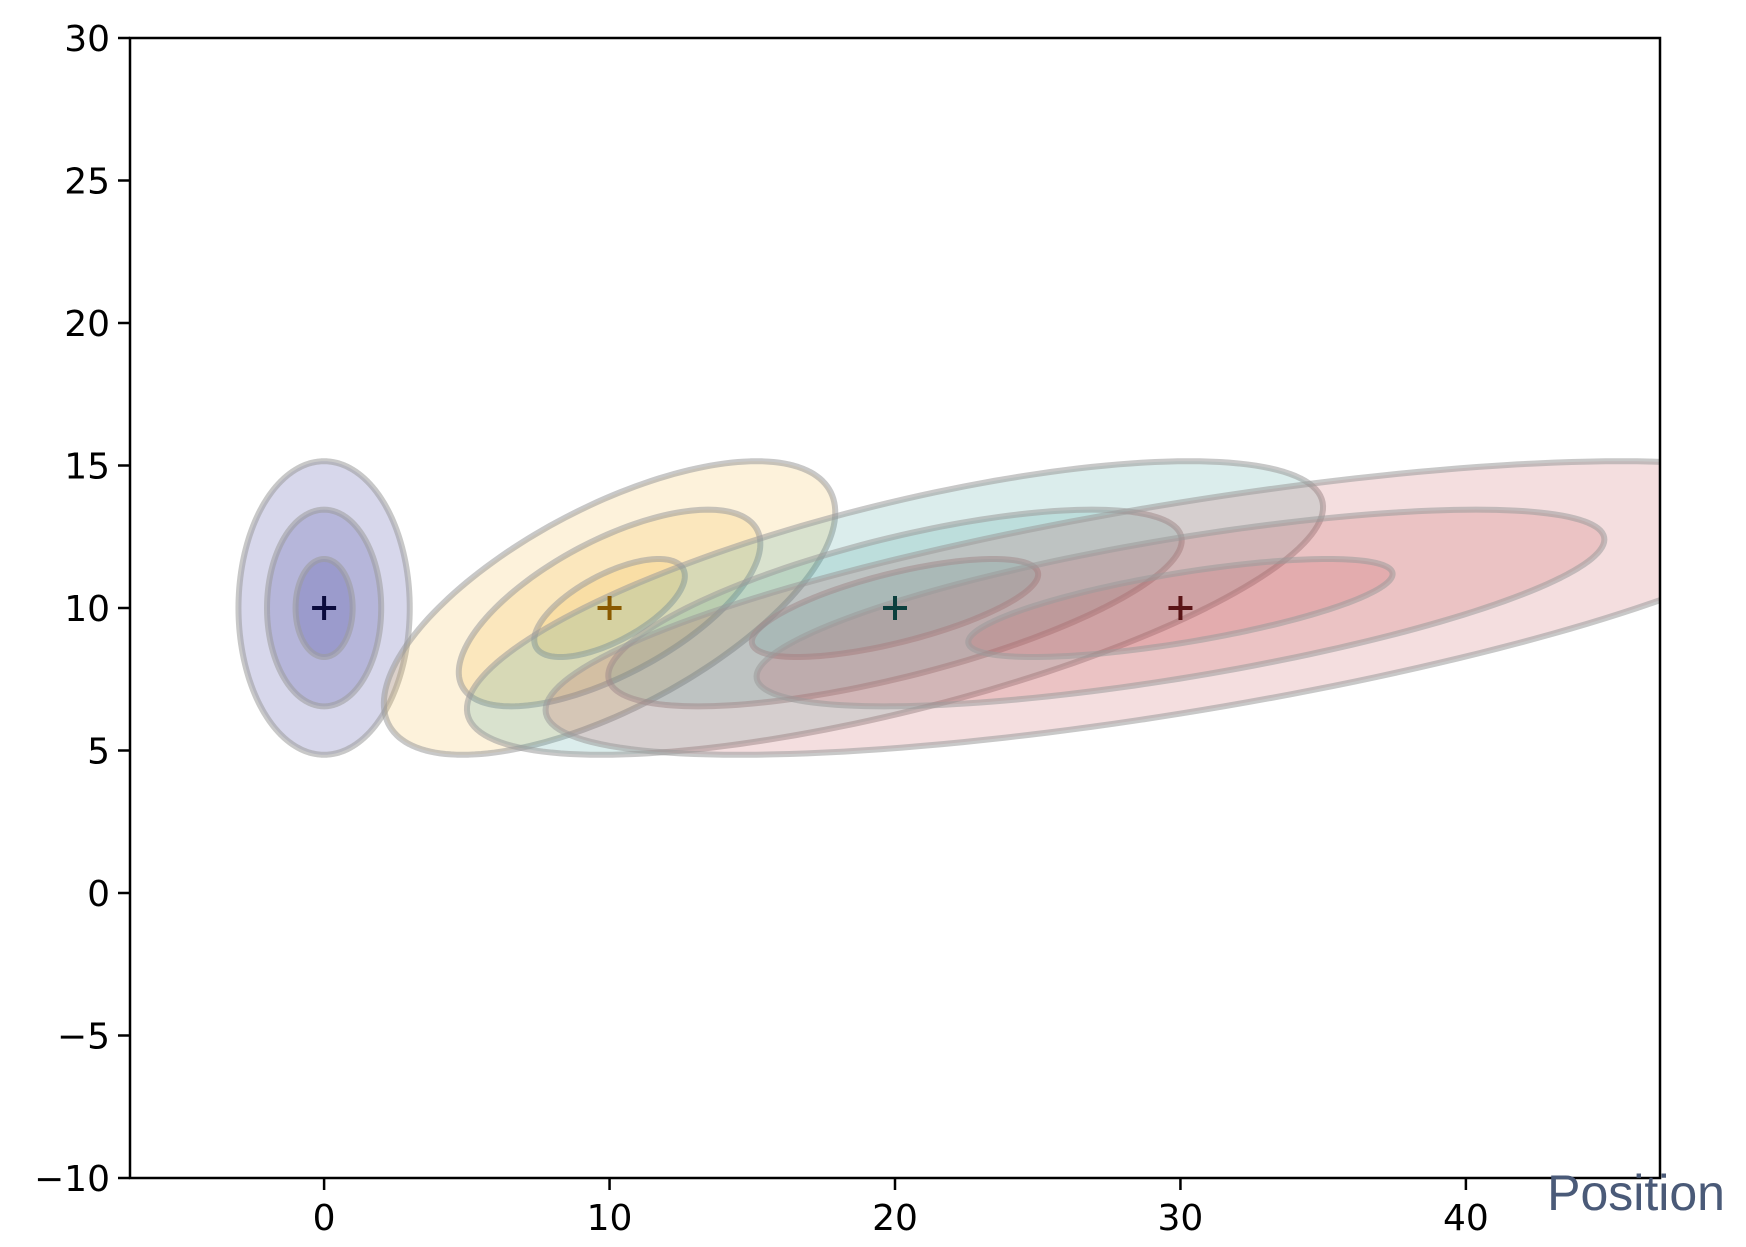 This screenshot has height=1247, width=1746. Describe the element at coordinates (610, 1218) in the screenshot. I see `x-tick-label: 10` at that location.